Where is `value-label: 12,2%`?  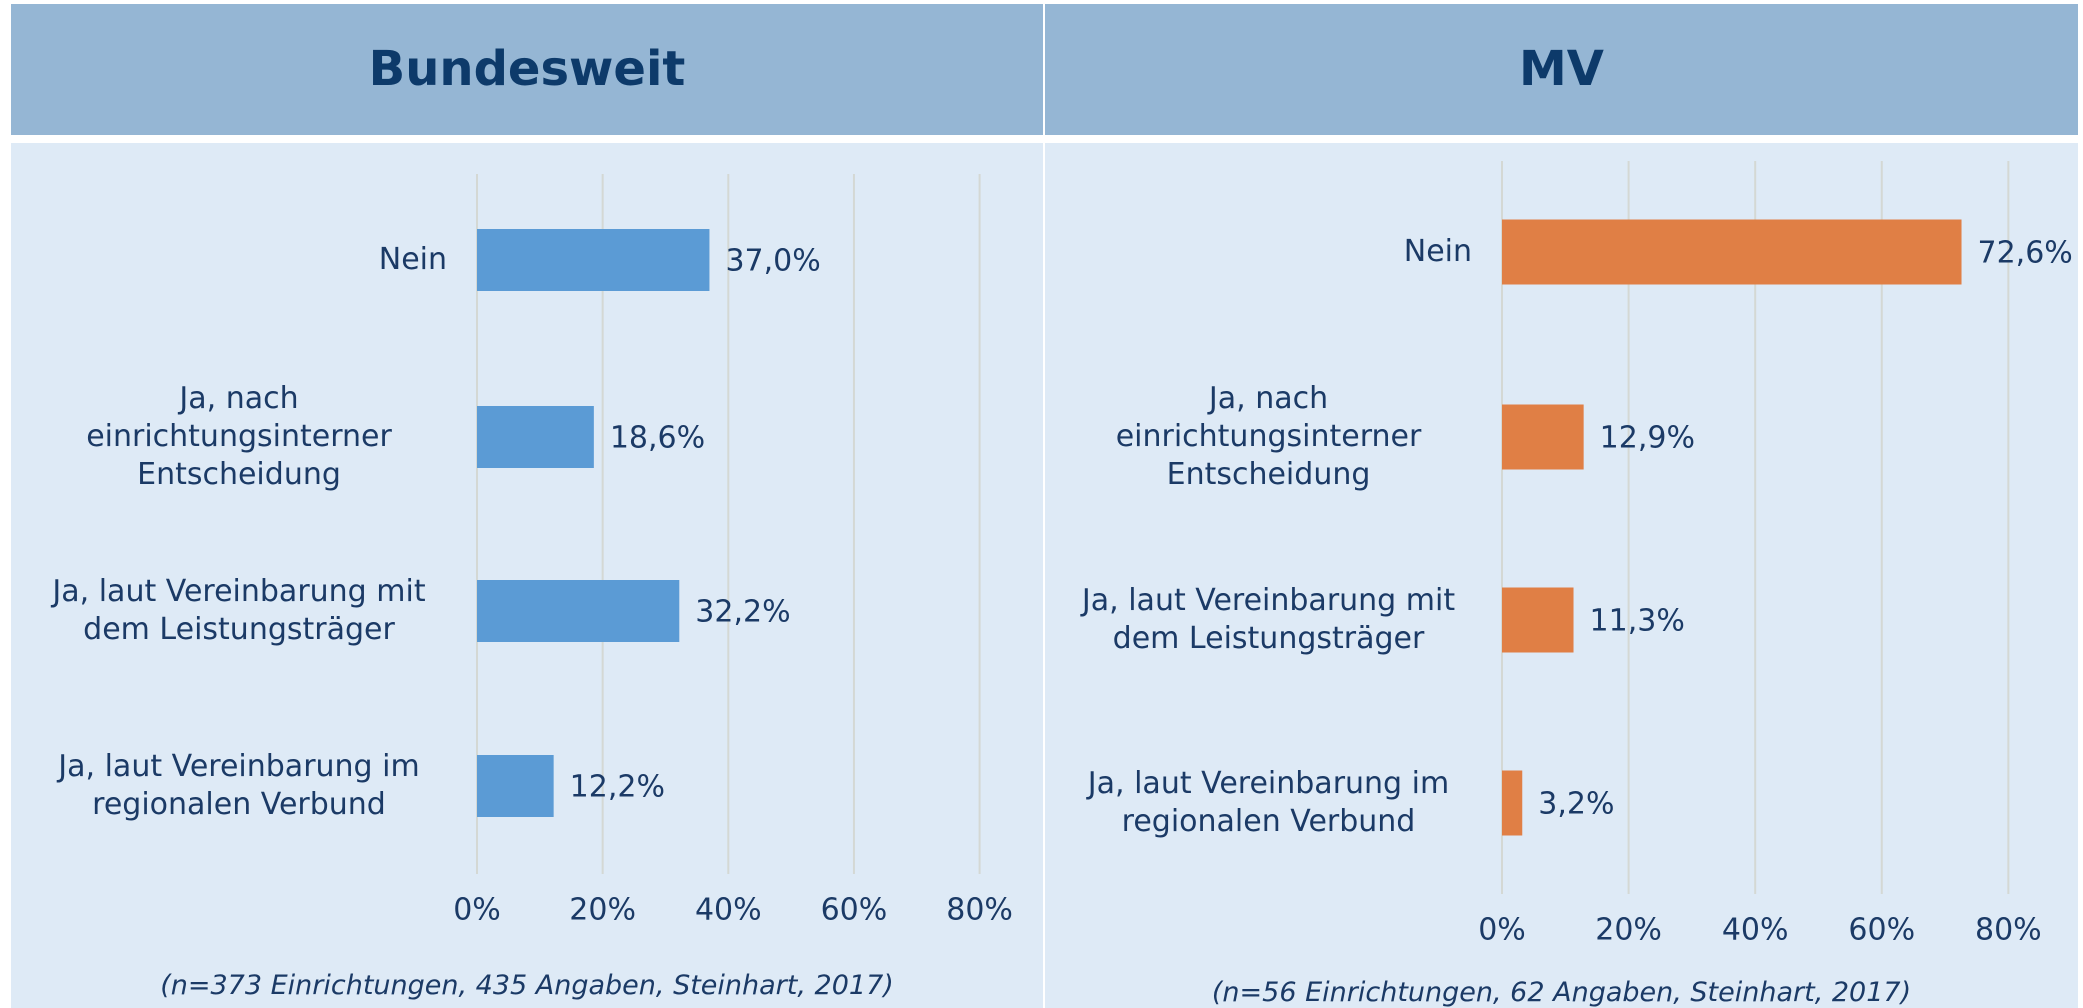 value-label: 12,2% is located at coordinates (617, 787).